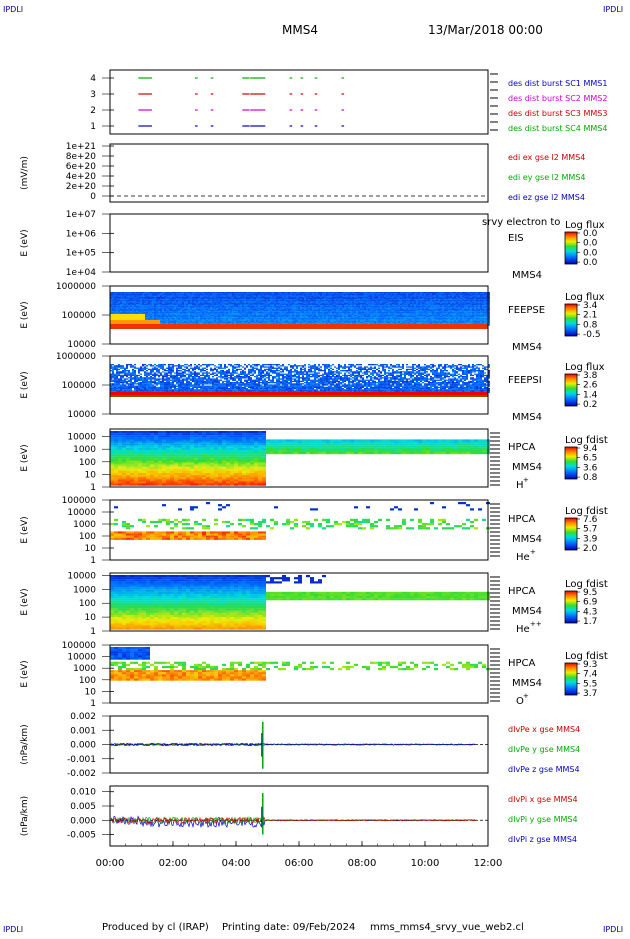  What do you see at coordinates (485, 30) in the screenshot?
I see `figure-date: 13/Mar/2018 00:00` at bounding box center [485, 30].